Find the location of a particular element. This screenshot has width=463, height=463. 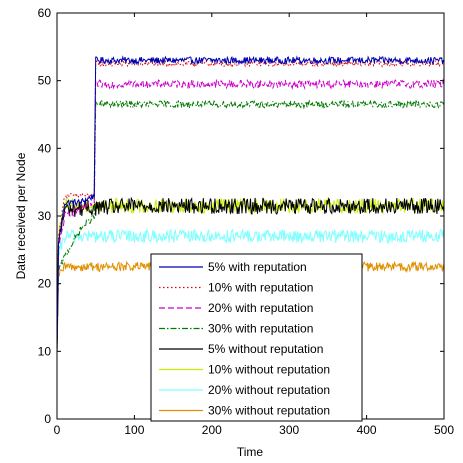

legend-label: 30% without reputation is located at coordinates (269, 411).